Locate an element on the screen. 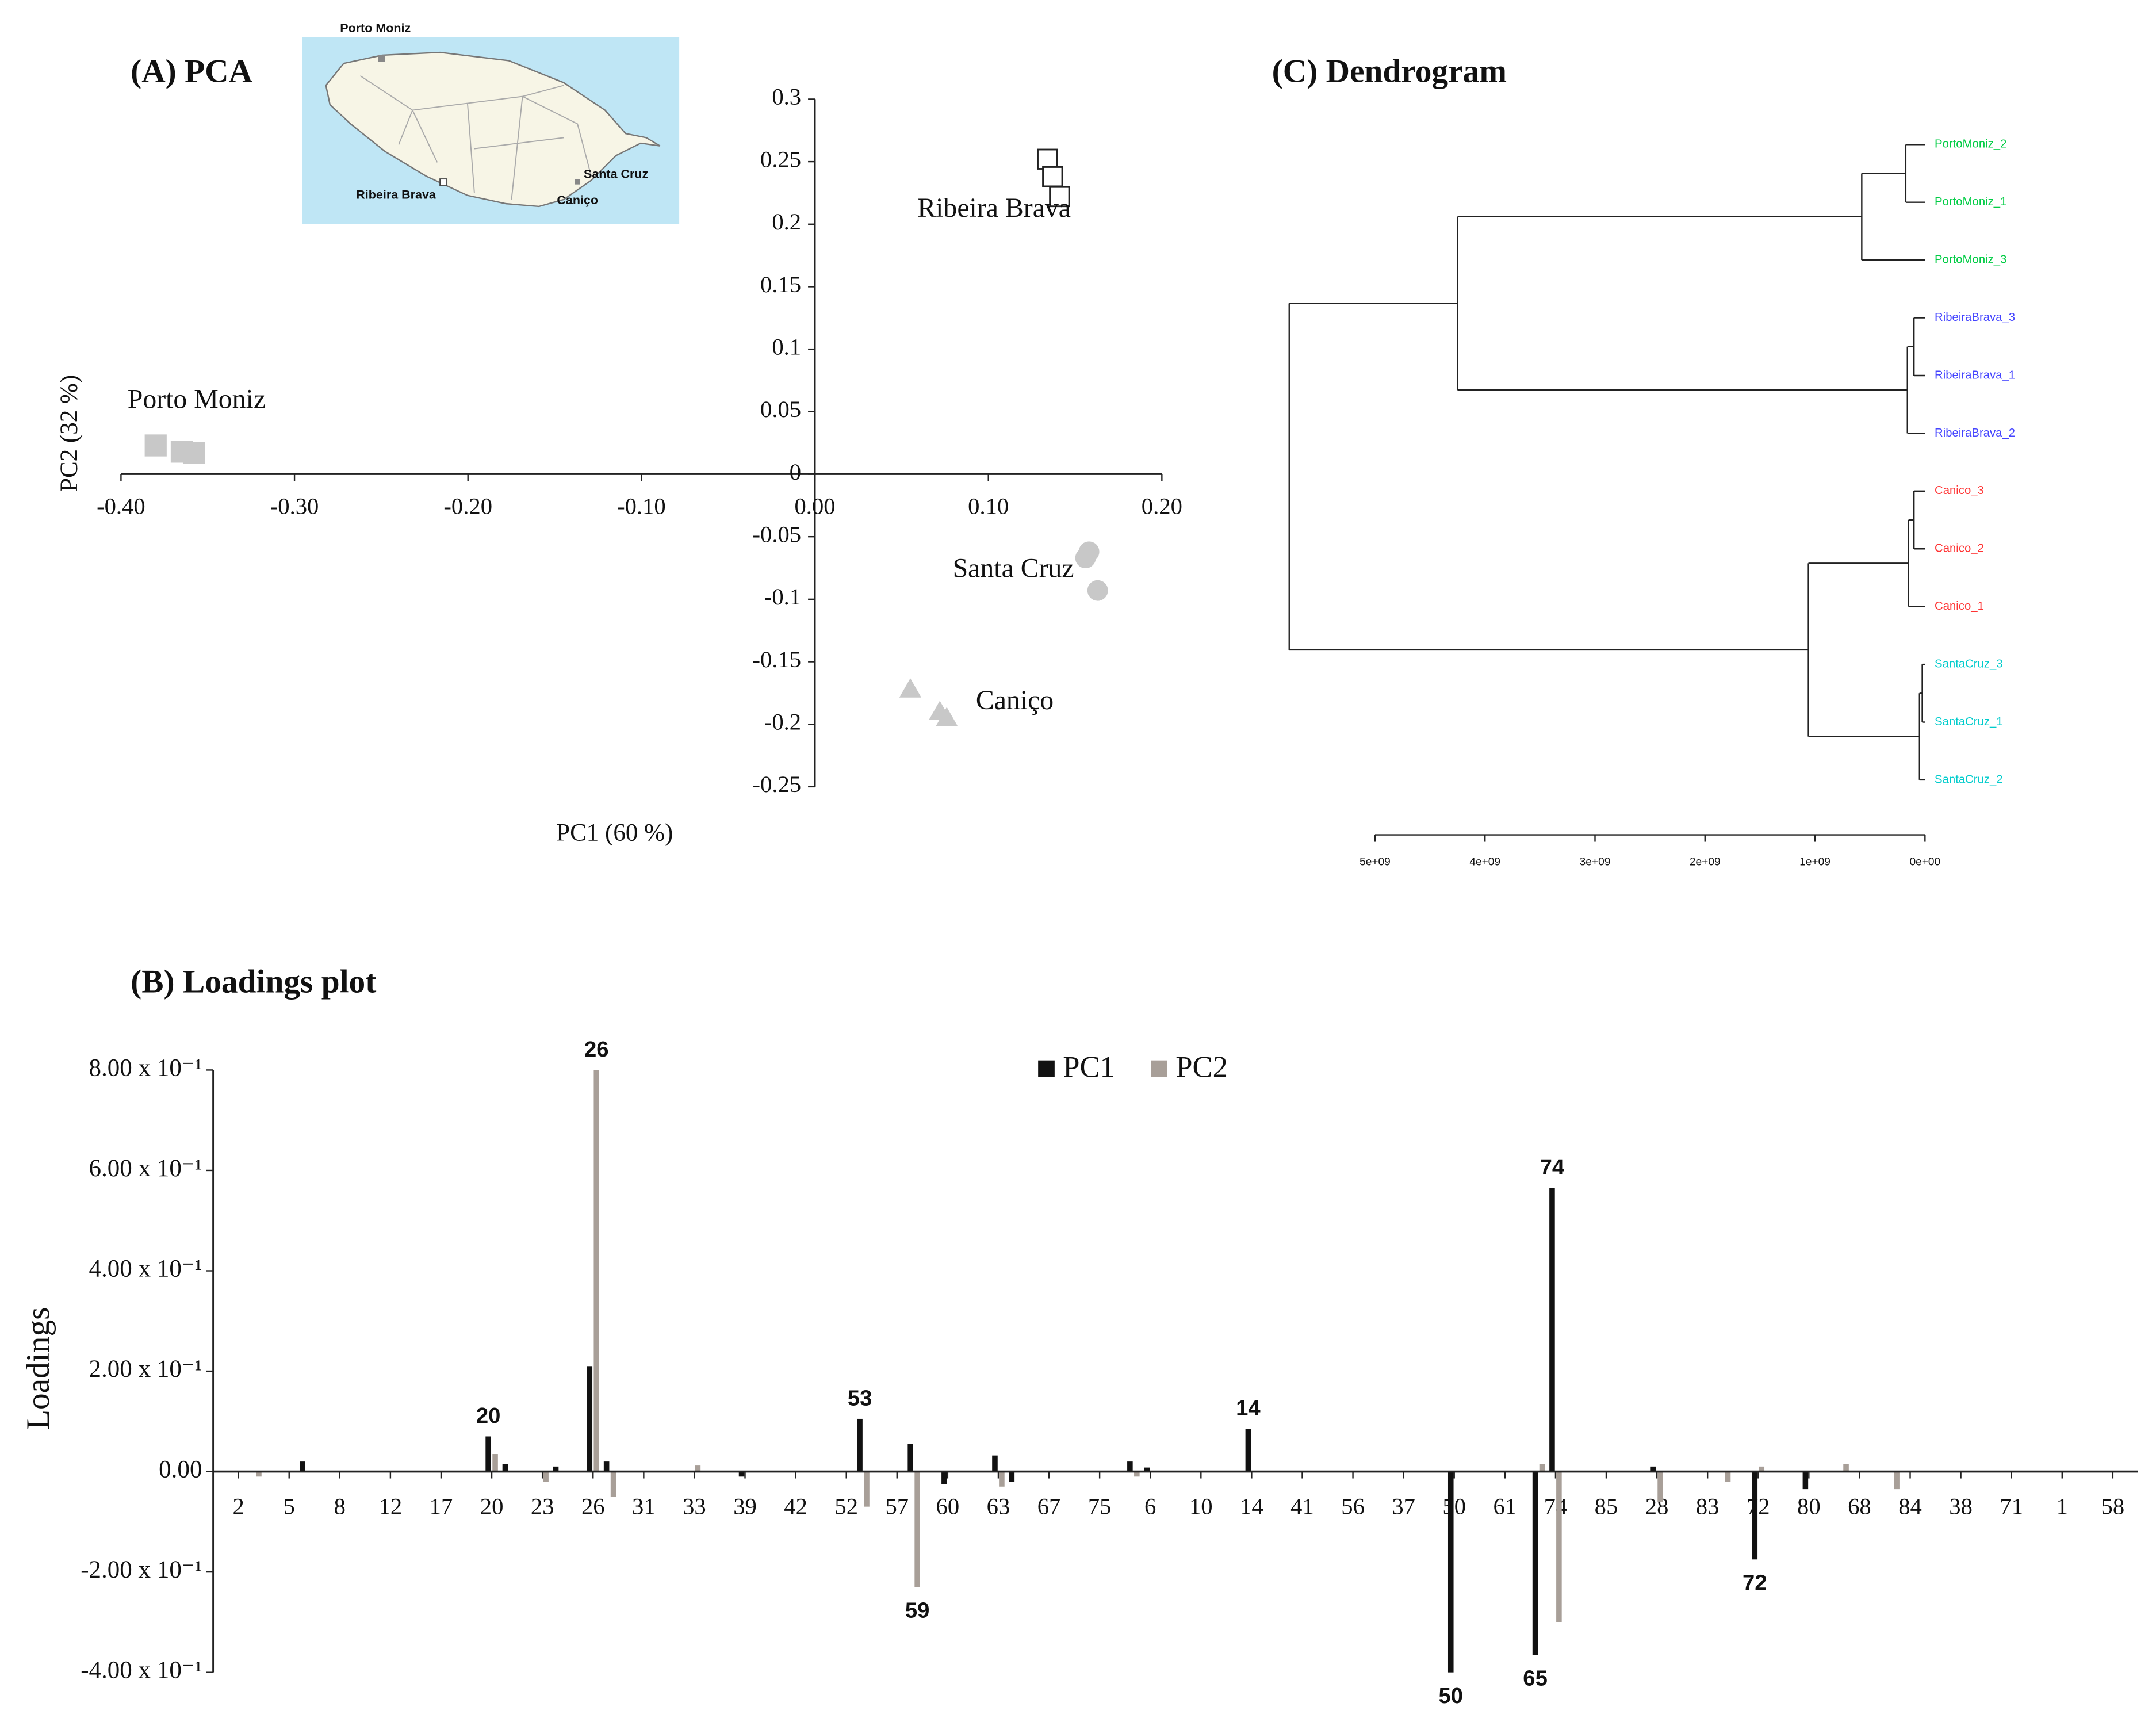 This screenshot has height=1722, width=2156. y-axis-label: PC2 (32 %) is located at coordinates (69, 433).